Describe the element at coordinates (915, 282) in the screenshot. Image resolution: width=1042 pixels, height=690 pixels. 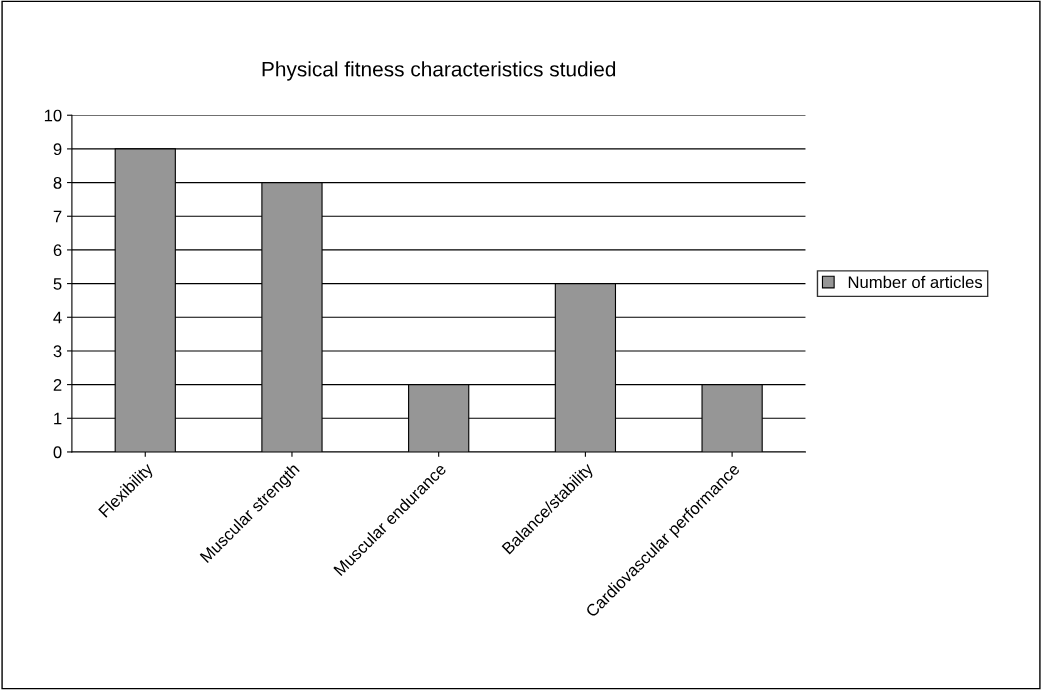
I see `legend-label: Number of articles` at that location.